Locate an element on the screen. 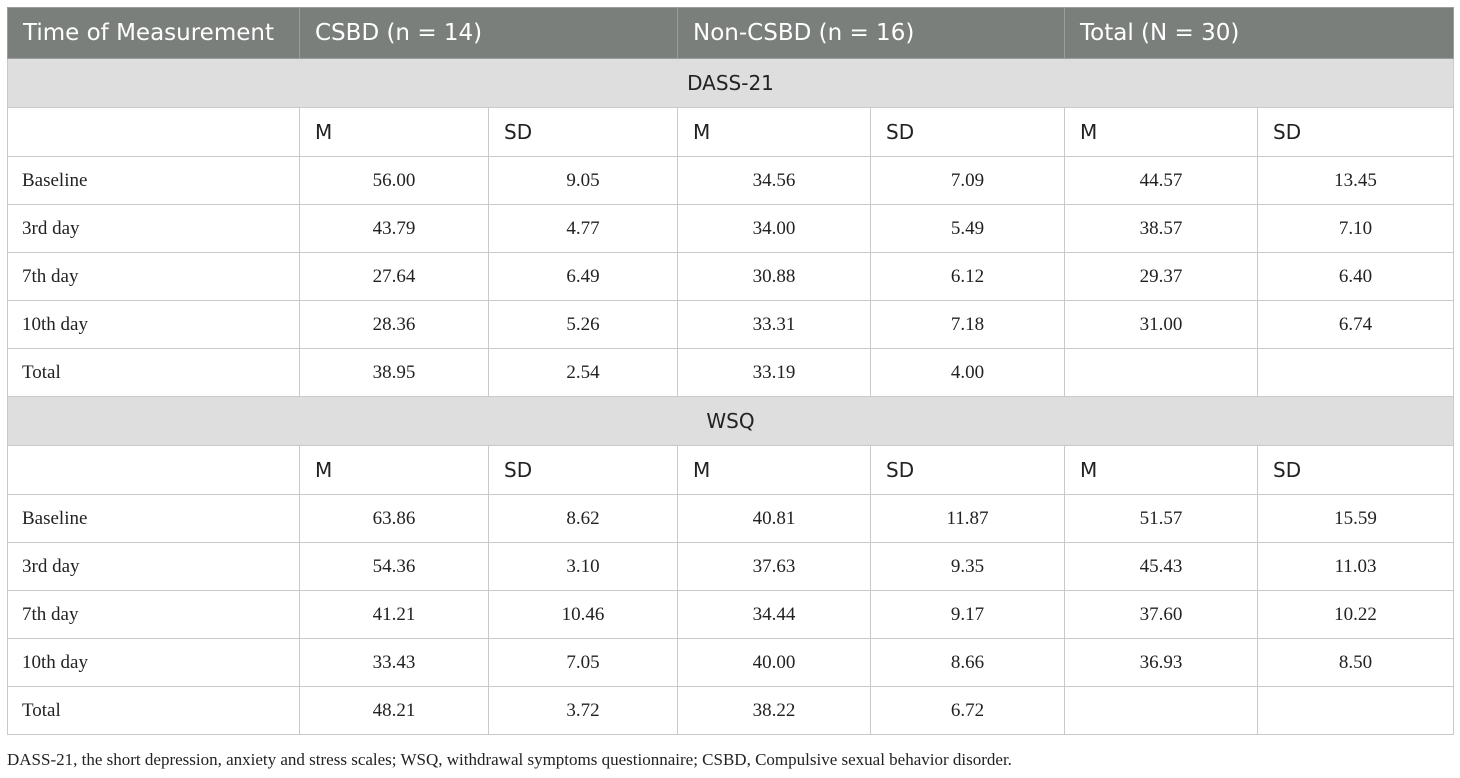 This screenshot has width=1460, height=778. value-cell: 9.35 is located at coordinates (967, 566).